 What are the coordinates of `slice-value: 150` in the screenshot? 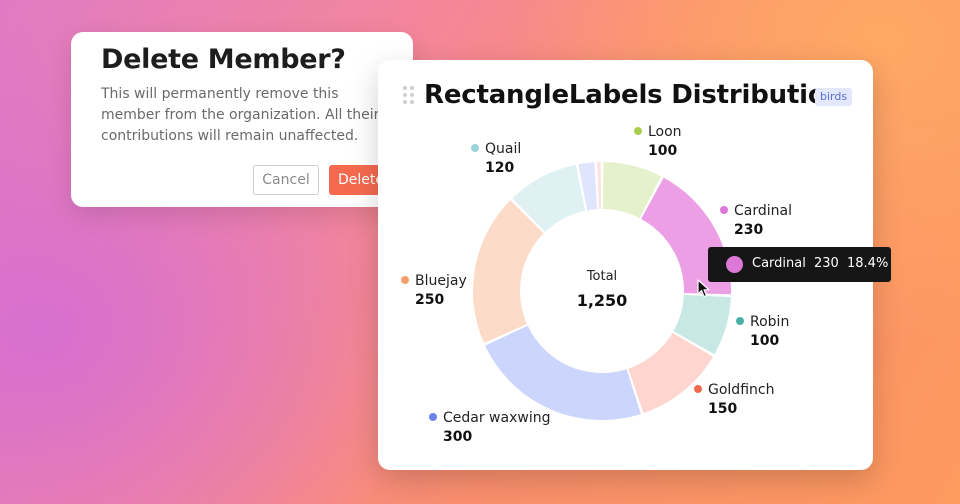 It's located at (722, 409).